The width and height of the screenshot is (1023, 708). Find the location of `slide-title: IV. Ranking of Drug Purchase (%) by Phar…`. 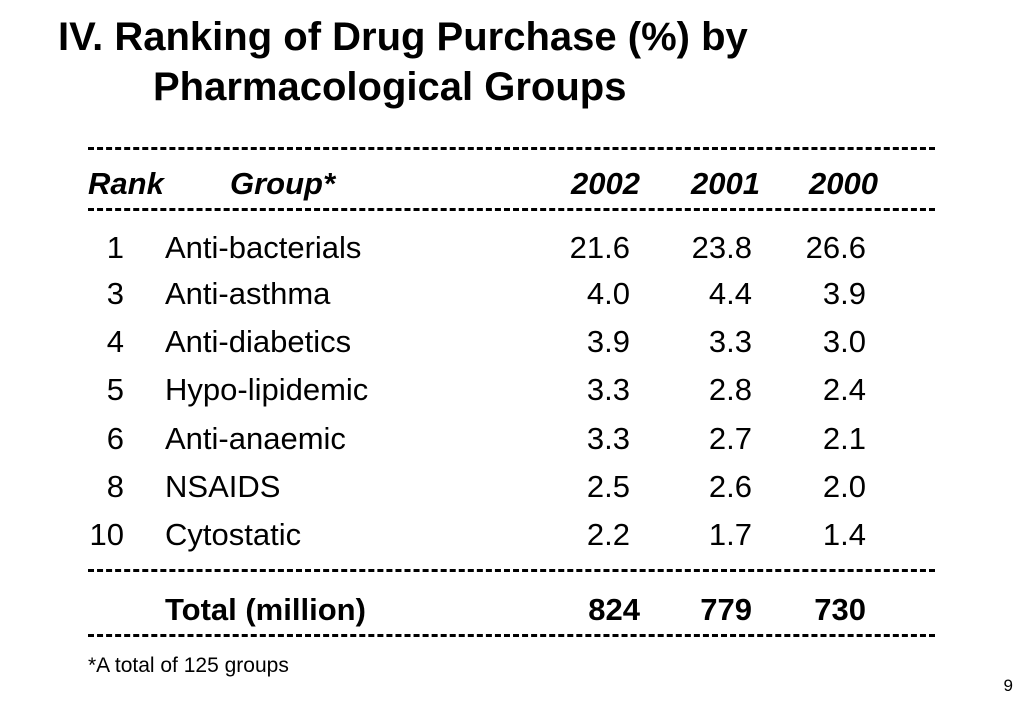

slide-title: IV. Ranking of Drug Purchase (%) by Phar… is located at coordinates (403, 62).